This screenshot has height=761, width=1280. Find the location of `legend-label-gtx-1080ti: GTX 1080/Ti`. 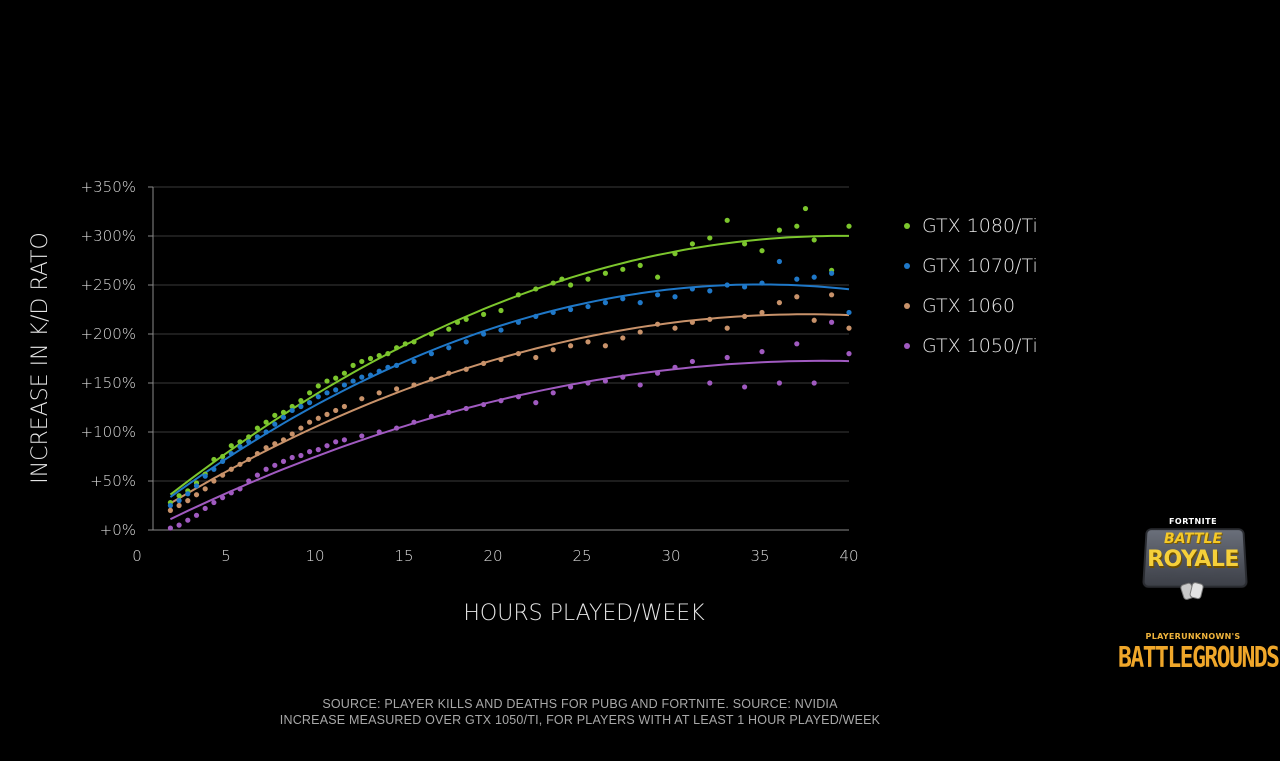

legend-label-gtx-1080ti: GTX 1080/Ti is located at coordinates (980, 226).